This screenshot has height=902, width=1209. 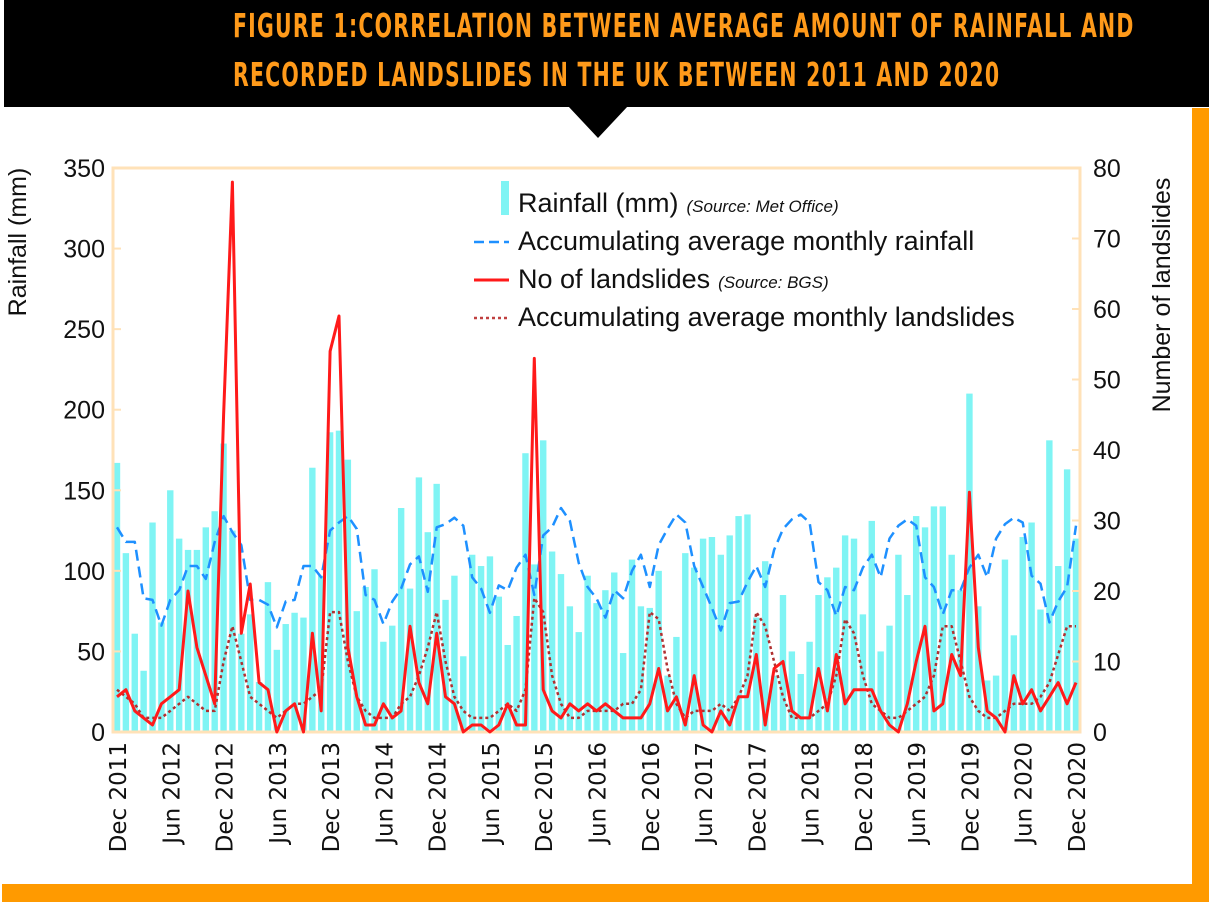 What do you see at coordinates (746, 241) in the screenshot?
I see `legend-label-avg-rainfall: Accumulating average monthly rainfall` at bounding box center [746, 241].